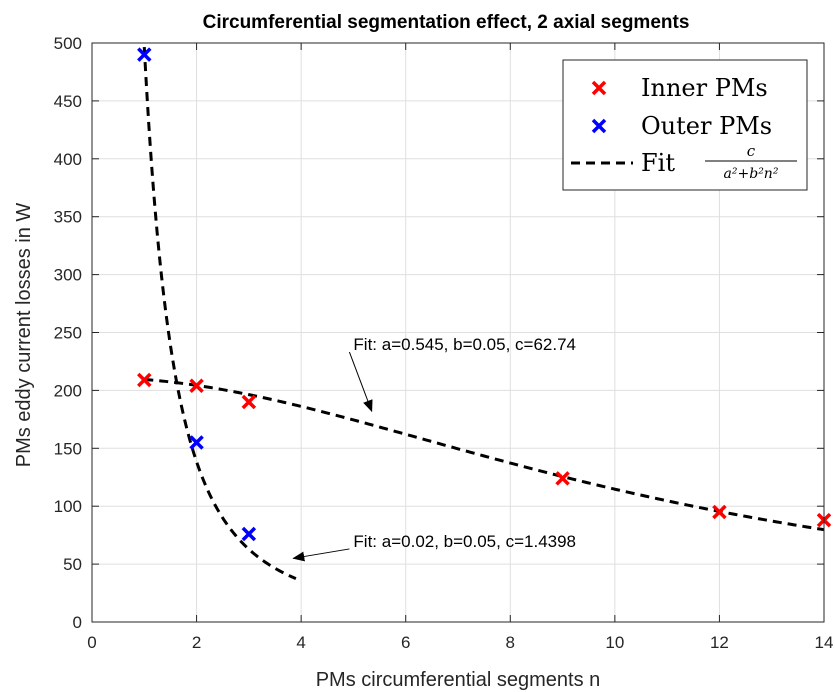  I want to click on x-tick-label: 6, so click(405, 642).